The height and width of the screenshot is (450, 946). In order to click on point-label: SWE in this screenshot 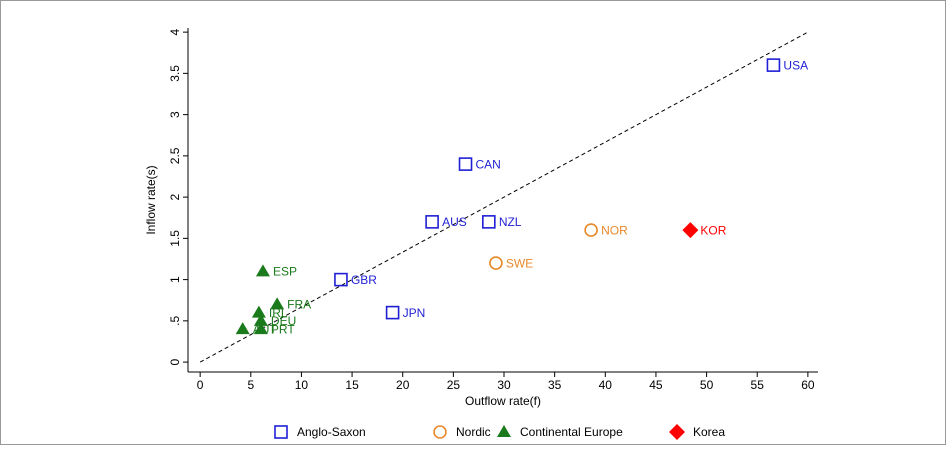, I will do `click(519, 263)`.